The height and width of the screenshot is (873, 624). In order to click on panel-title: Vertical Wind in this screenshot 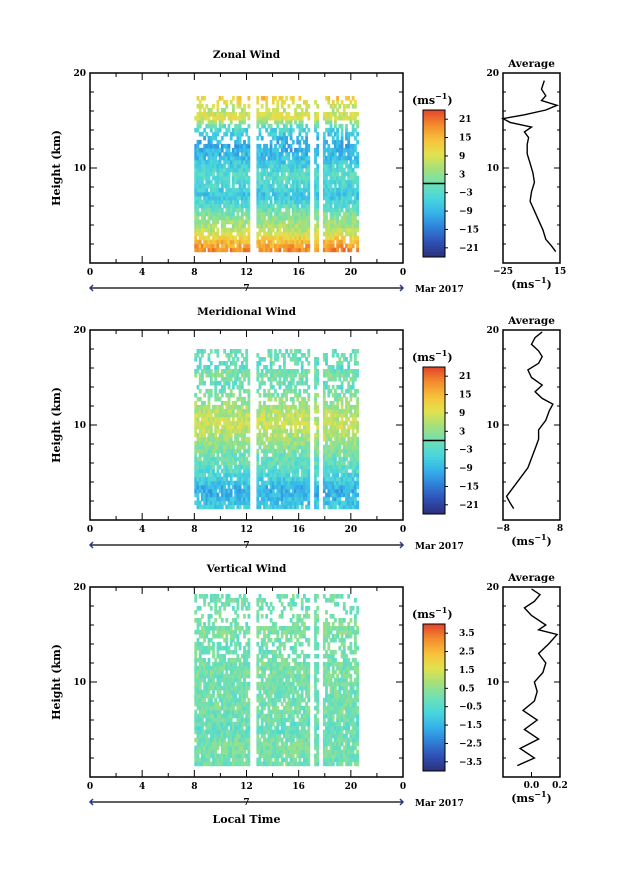, I will do `click(246, 569)`.